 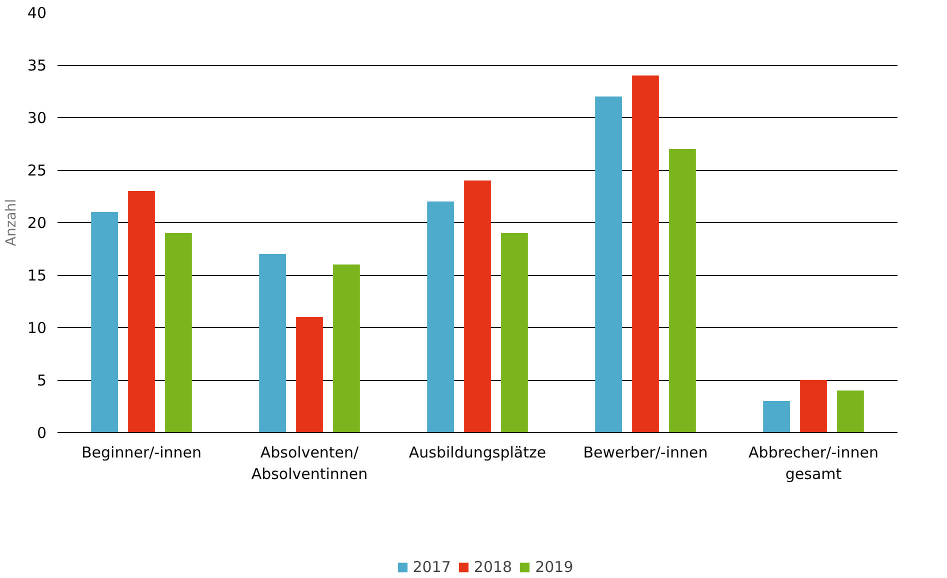 I want to click on y-tick-label: 10, so click(x=37, y=328).